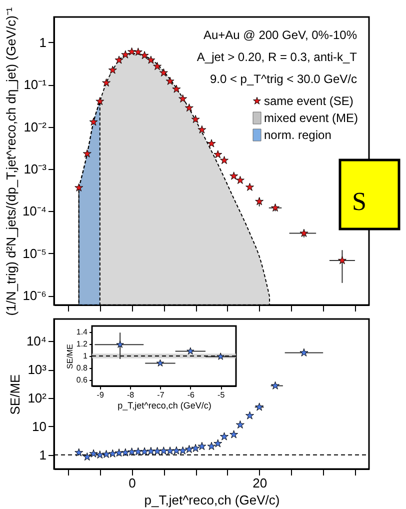  I want to click on y-tick-label: 0.6, so click(82, 380).